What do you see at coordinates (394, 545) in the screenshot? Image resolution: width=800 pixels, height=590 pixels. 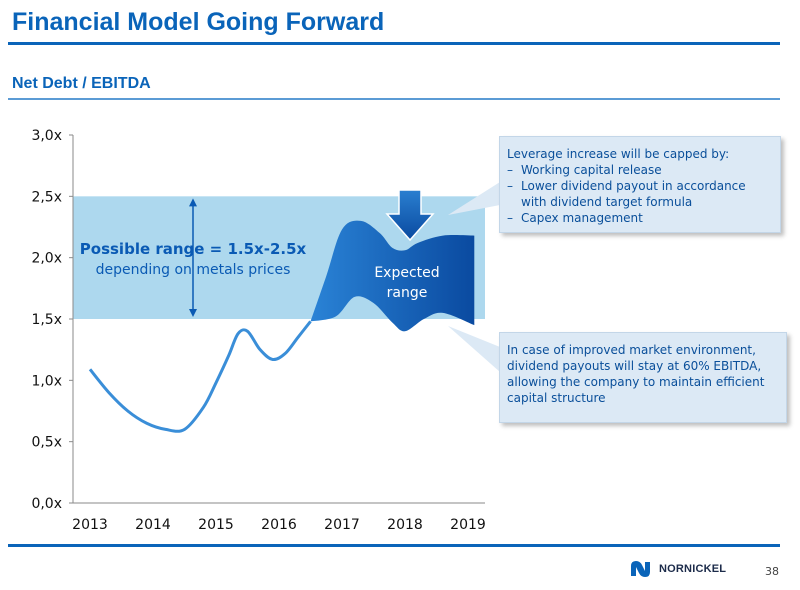 I see `footer-rule` at bounding box center [394, 545].